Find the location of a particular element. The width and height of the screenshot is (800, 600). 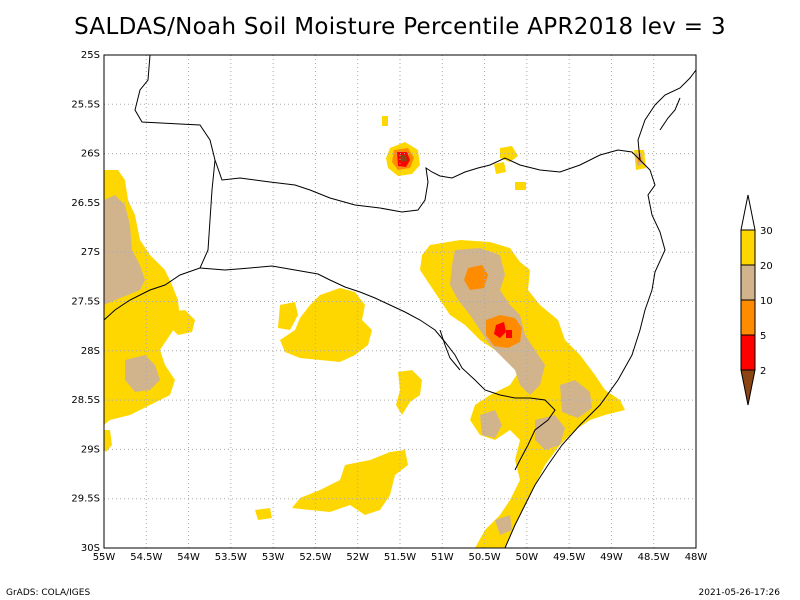

x-tick-label: 50.5W is located at coordinates (484, 557).